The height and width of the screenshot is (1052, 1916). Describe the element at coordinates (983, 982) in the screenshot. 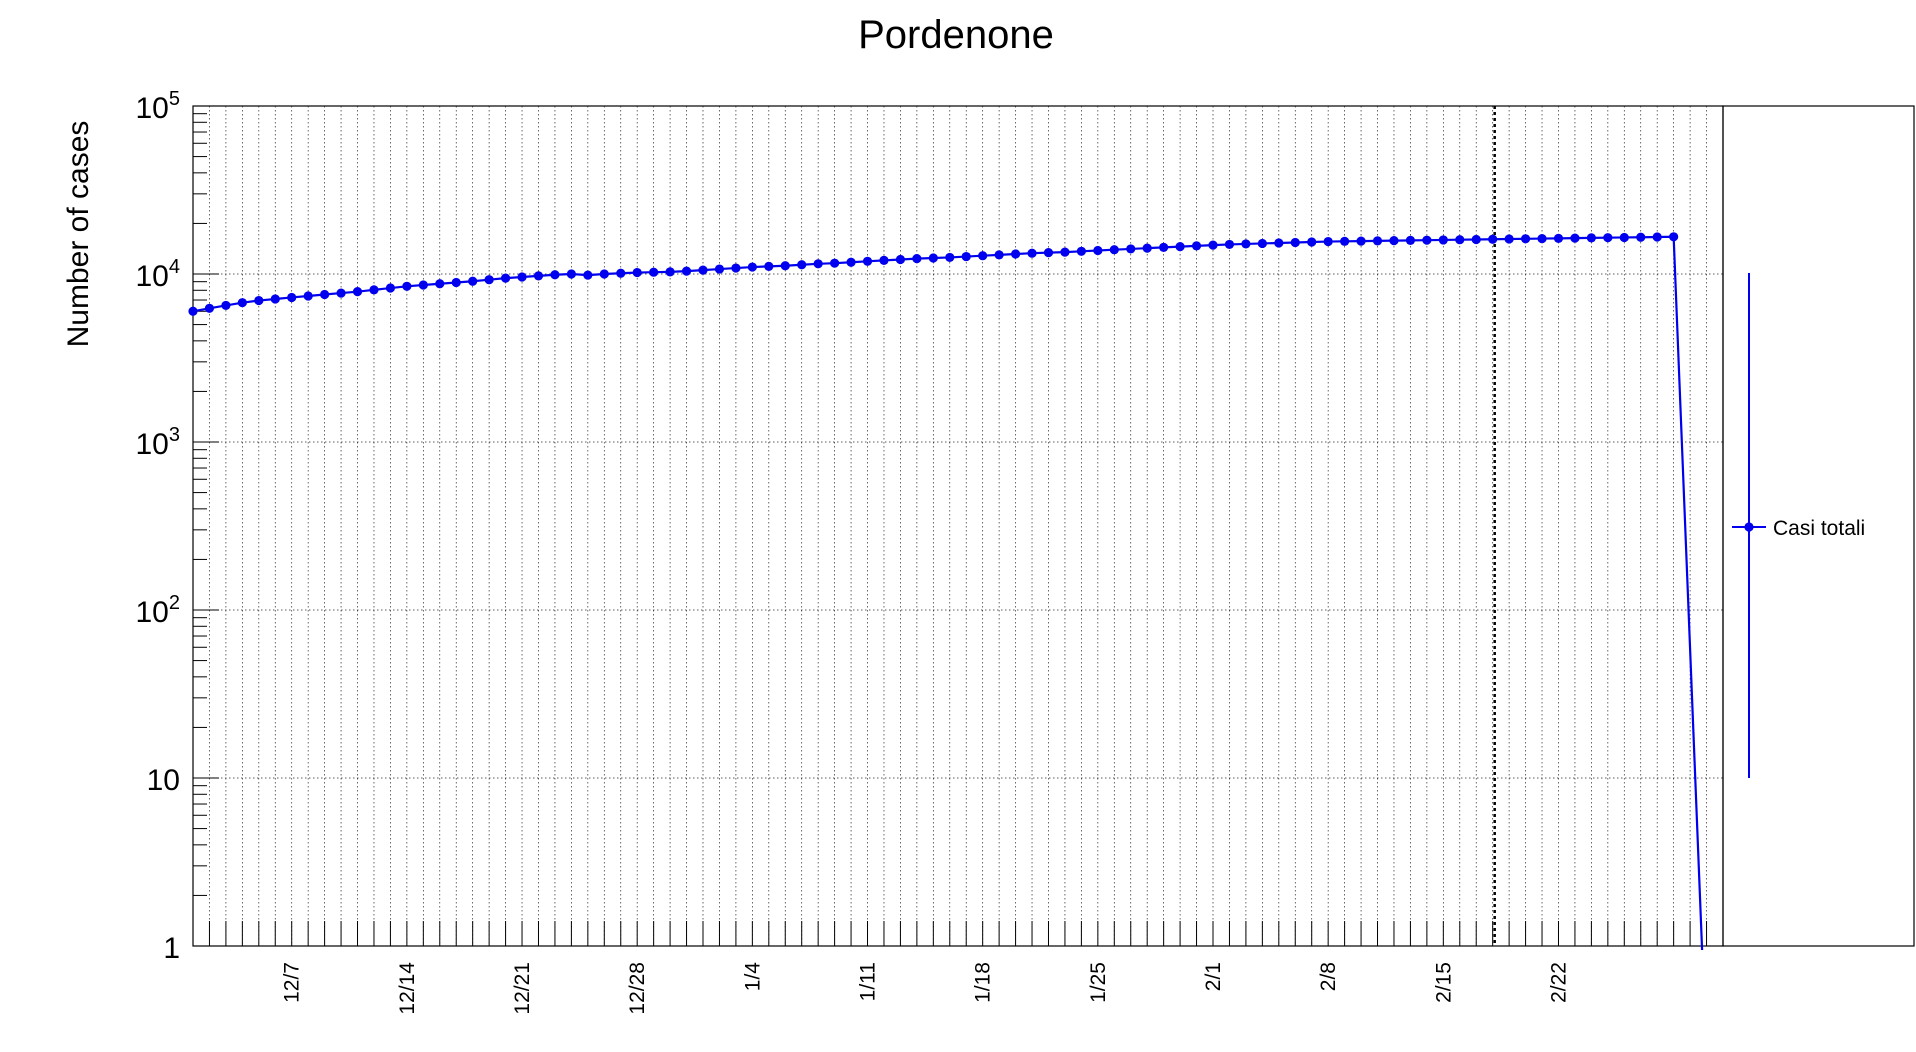

I see `x-tick-label: 1/18` at that location.